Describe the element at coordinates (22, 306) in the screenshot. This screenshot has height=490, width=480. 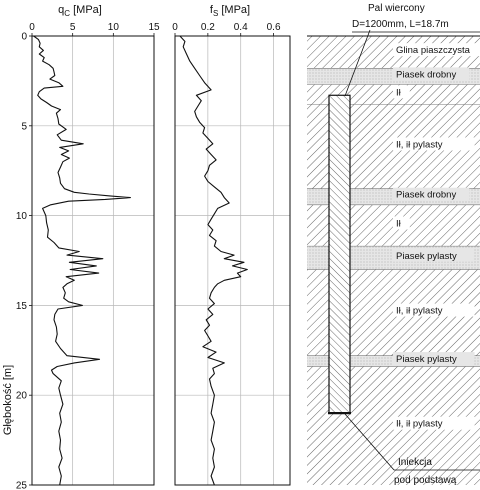
I see `y-tick-label: 15` at that location.